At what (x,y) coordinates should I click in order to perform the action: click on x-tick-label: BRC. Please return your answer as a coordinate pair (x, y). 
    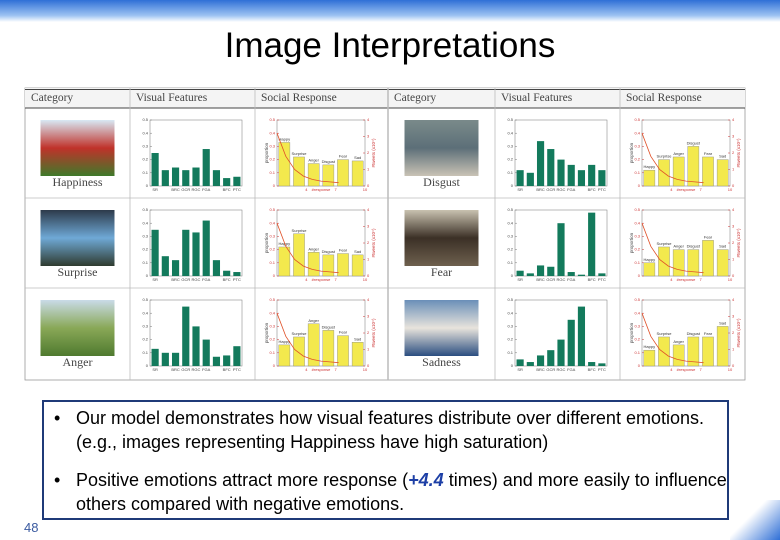
    Looking at the image, I should click on (175, 189).